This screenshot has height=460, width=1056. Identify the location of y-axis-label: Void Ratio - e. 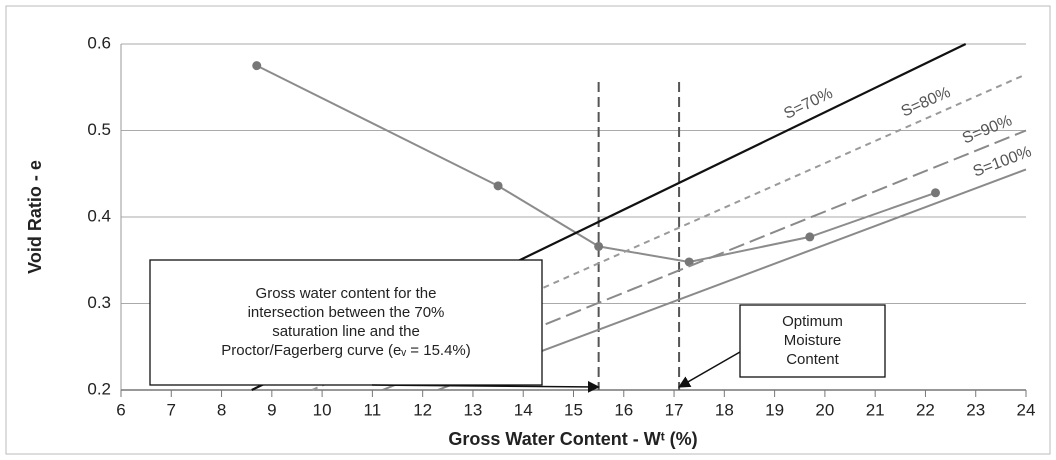
(35, 217).